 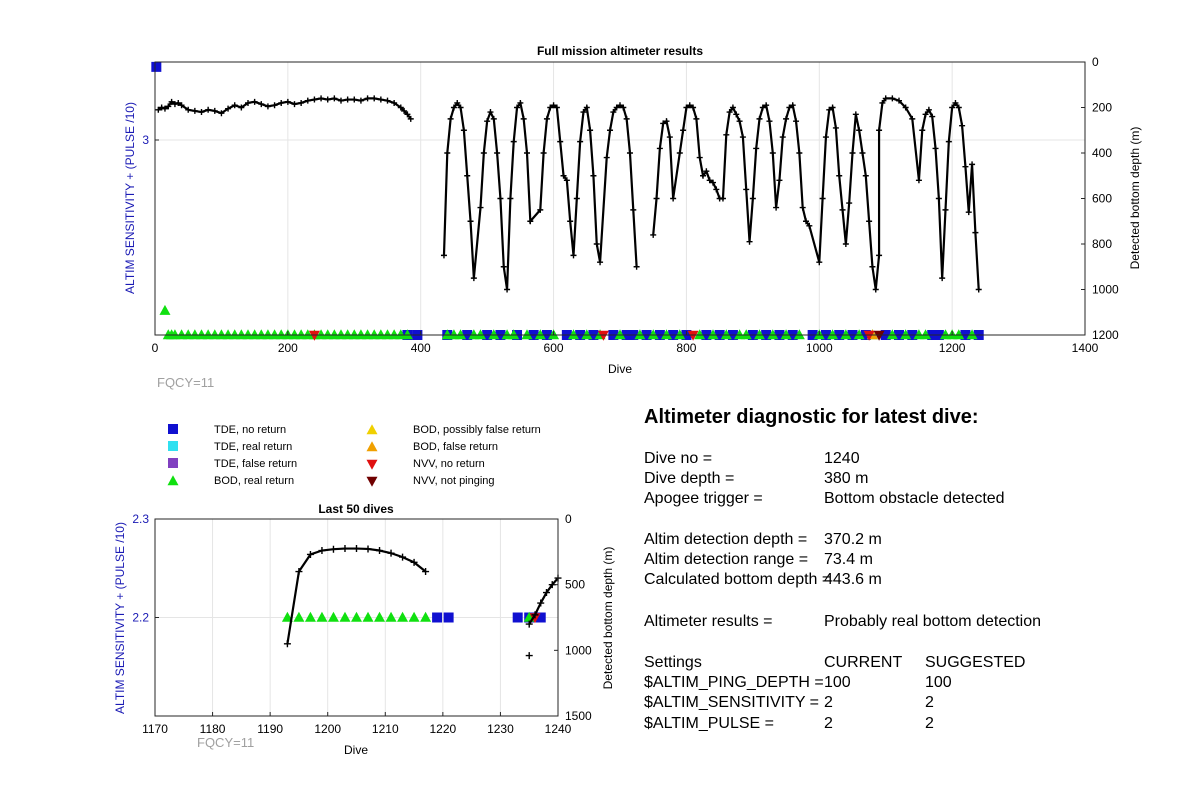 I want to click on legend-label: BOD, false return, so click(x=455, y=447).